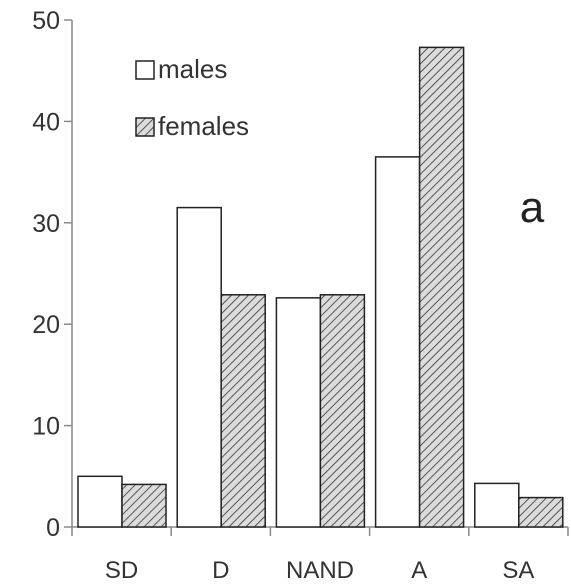  Describe the element at coordinates (203, 126) in the screenshot. I see `legend-label-females: females` at that location.